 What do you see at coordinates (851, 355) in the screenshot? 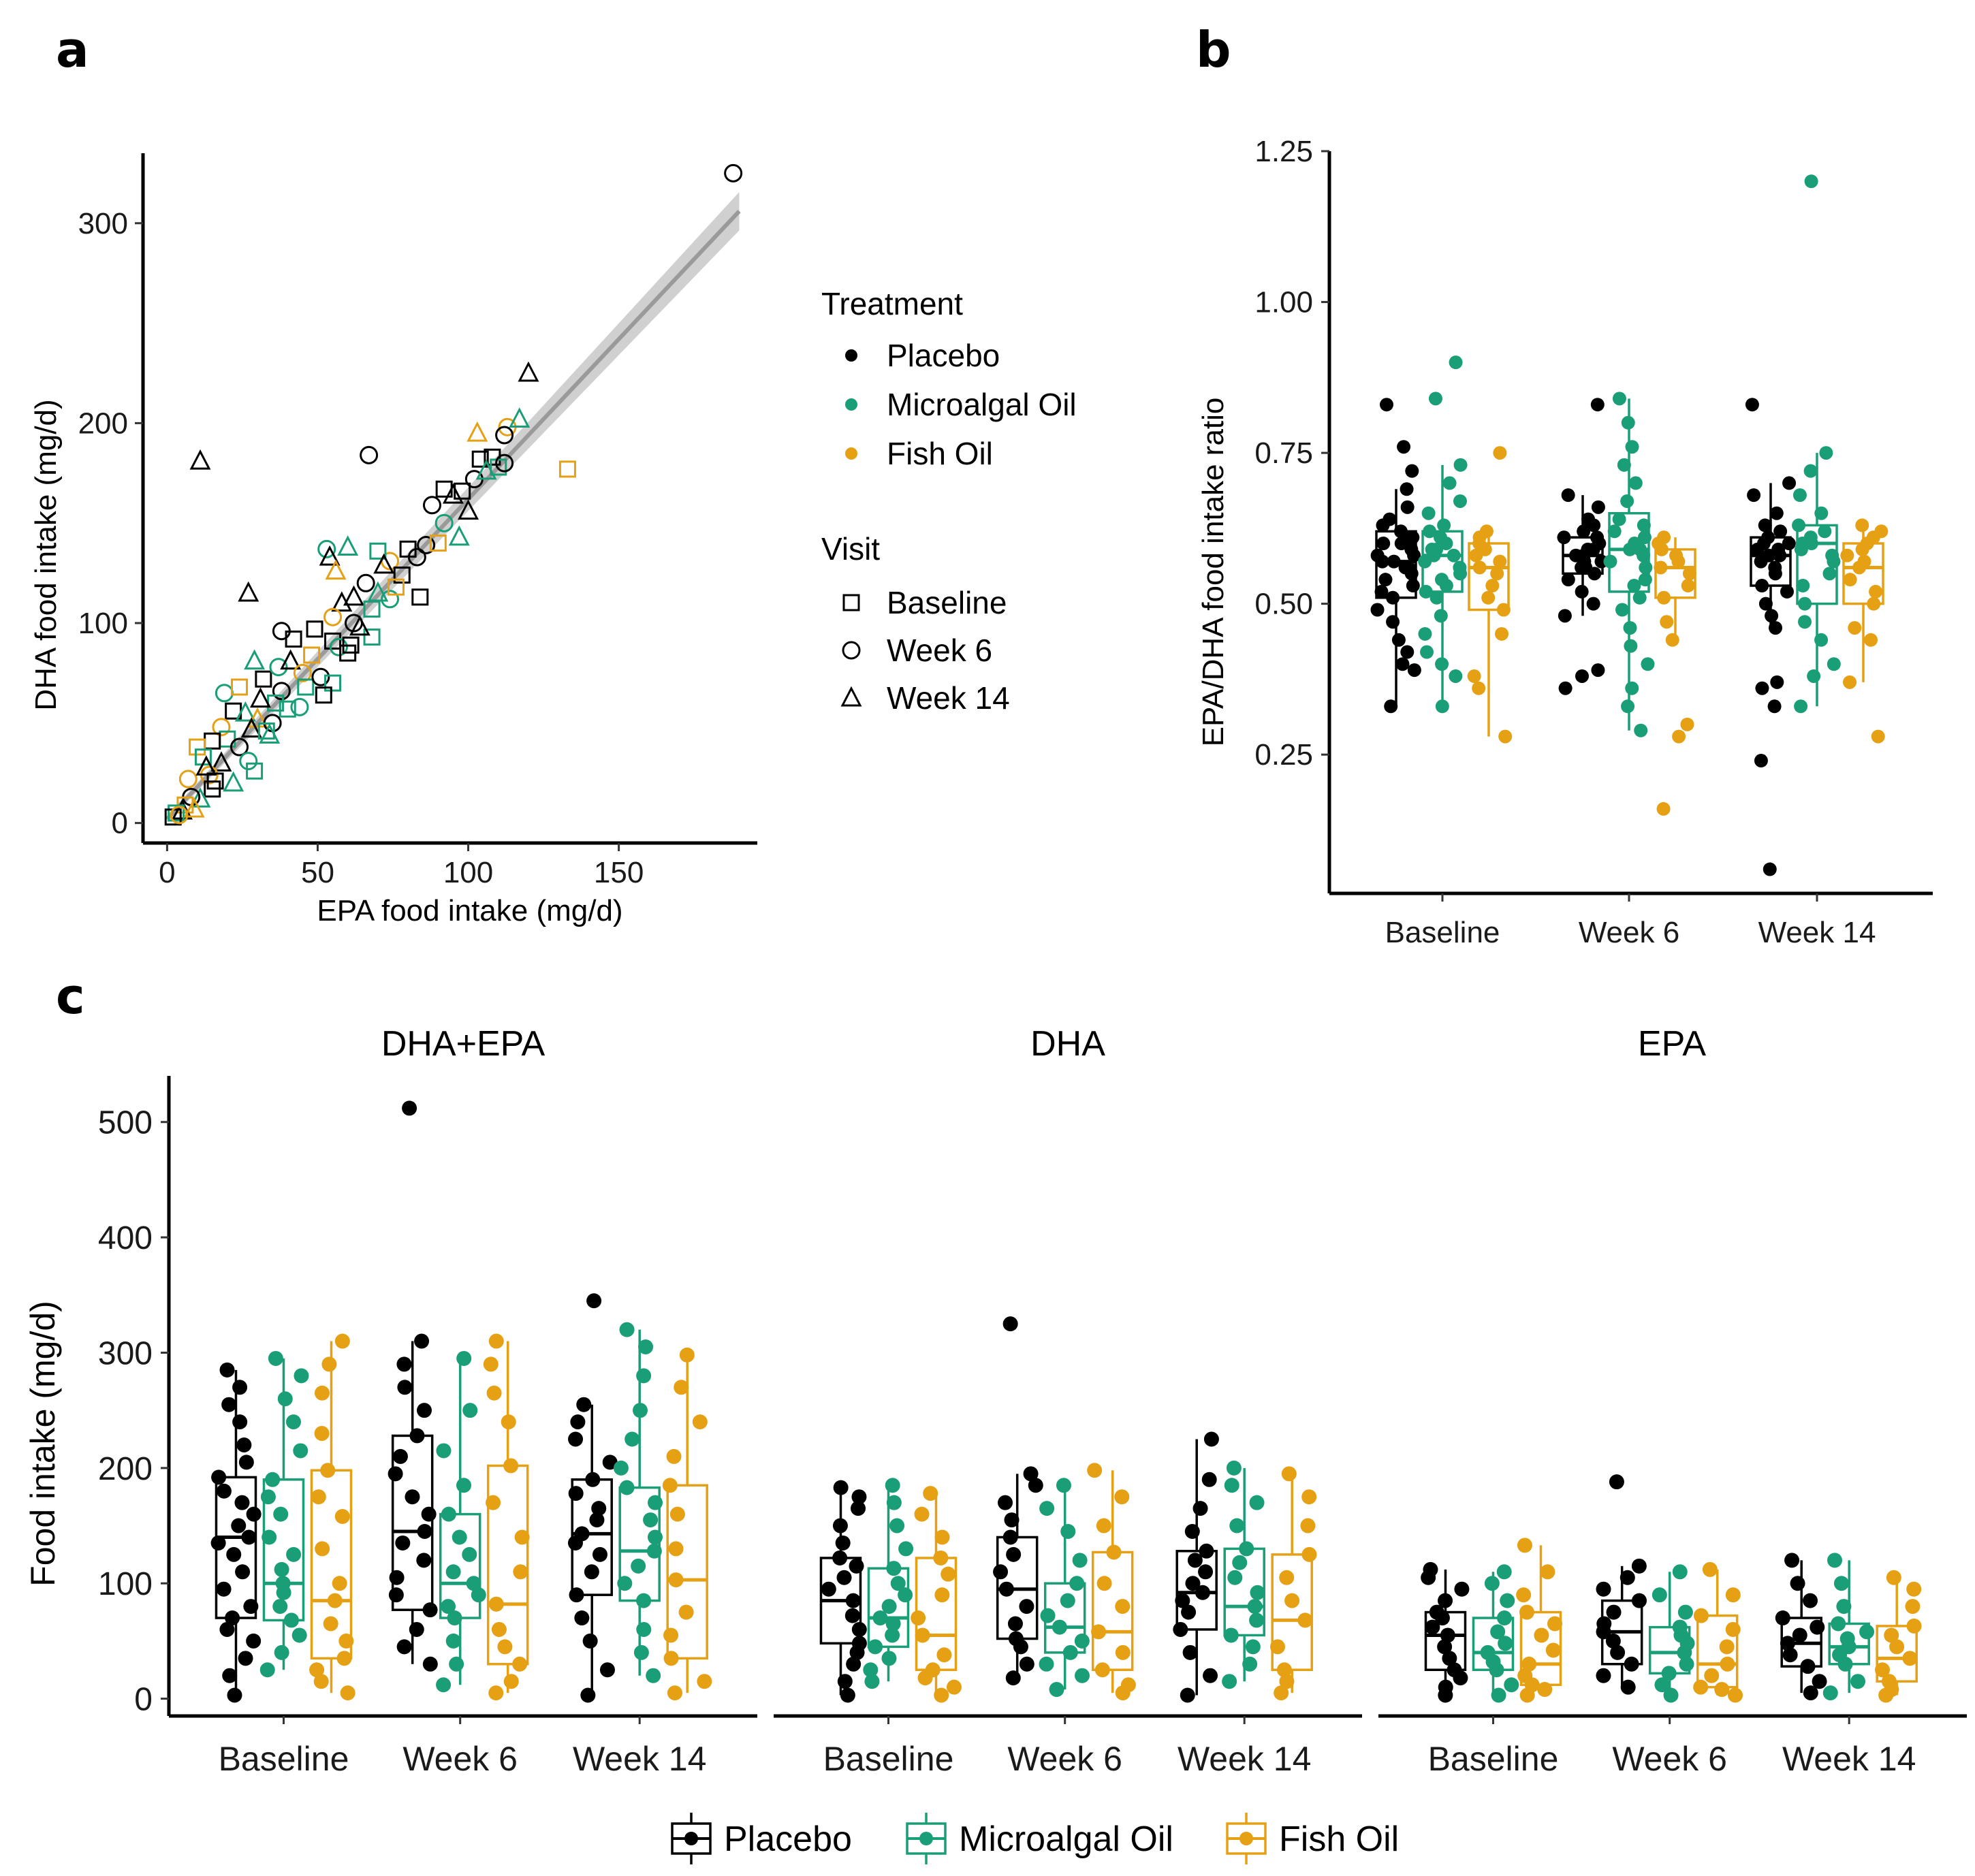
I see `a-legend-dot-placebo` at bounding box center [851, 355].